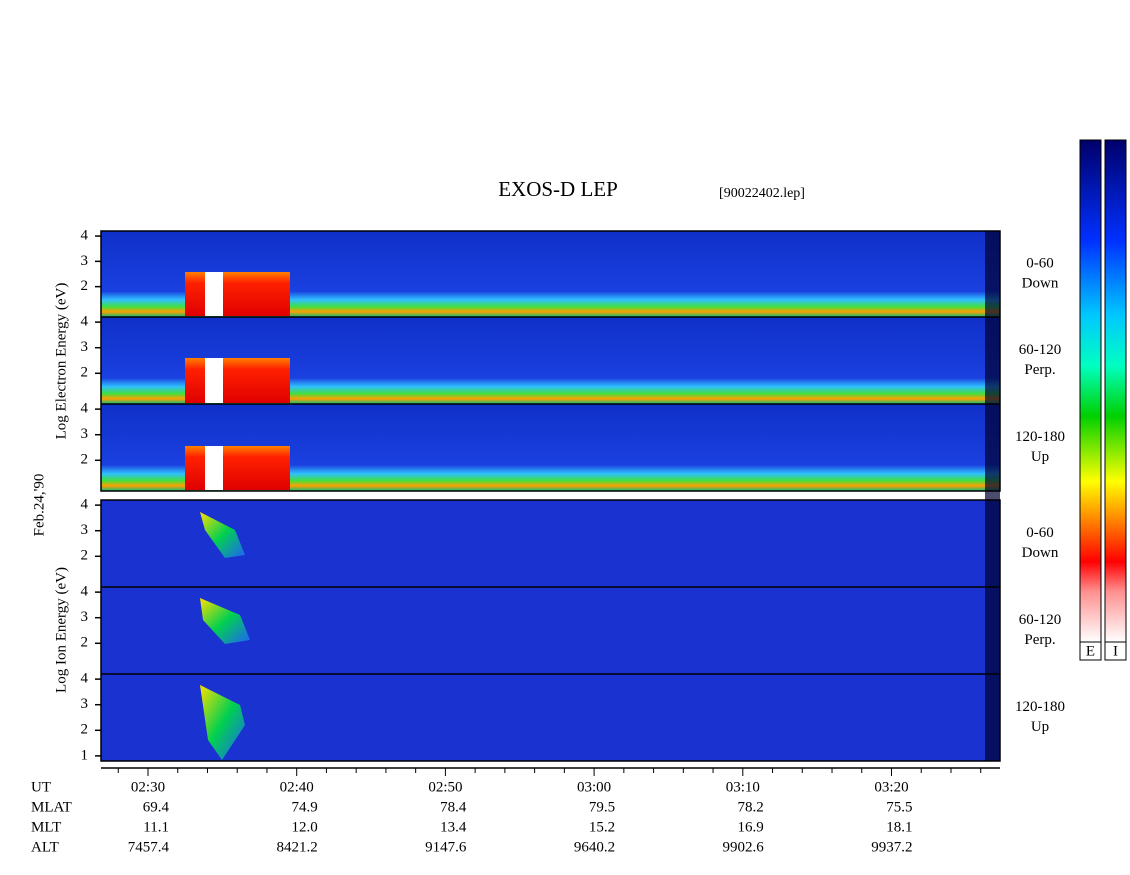 The width and height of the screenshot is (1130, 875). What do you see at coordinates (446, 847) in the screenshot?
I see `row-value: 9147.6` at bounding box center [446, 847].